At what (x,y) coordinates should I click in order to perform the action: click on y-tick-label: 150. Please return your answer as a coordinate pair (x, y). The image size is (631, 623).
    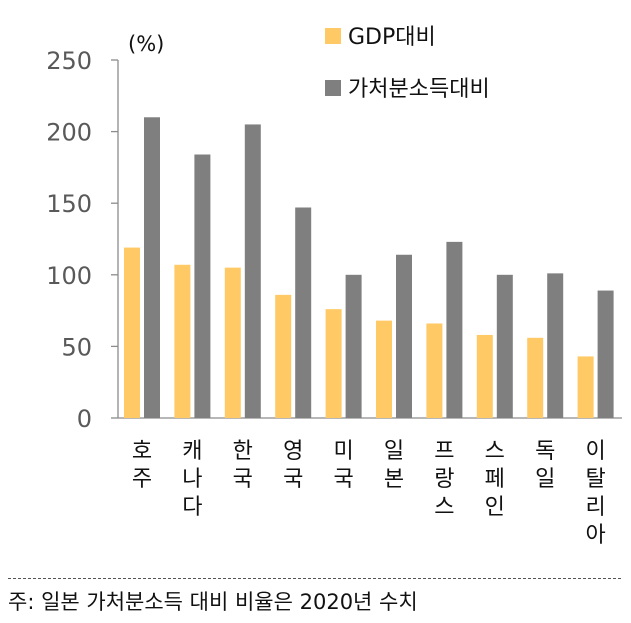
    Looking at the image, I should click on (69, 204).